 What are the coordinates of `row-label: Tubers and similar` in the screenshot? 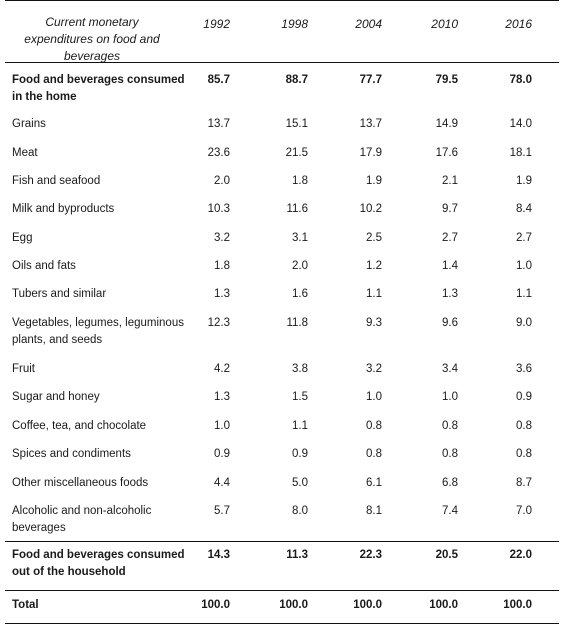 It's located at (59, 294).